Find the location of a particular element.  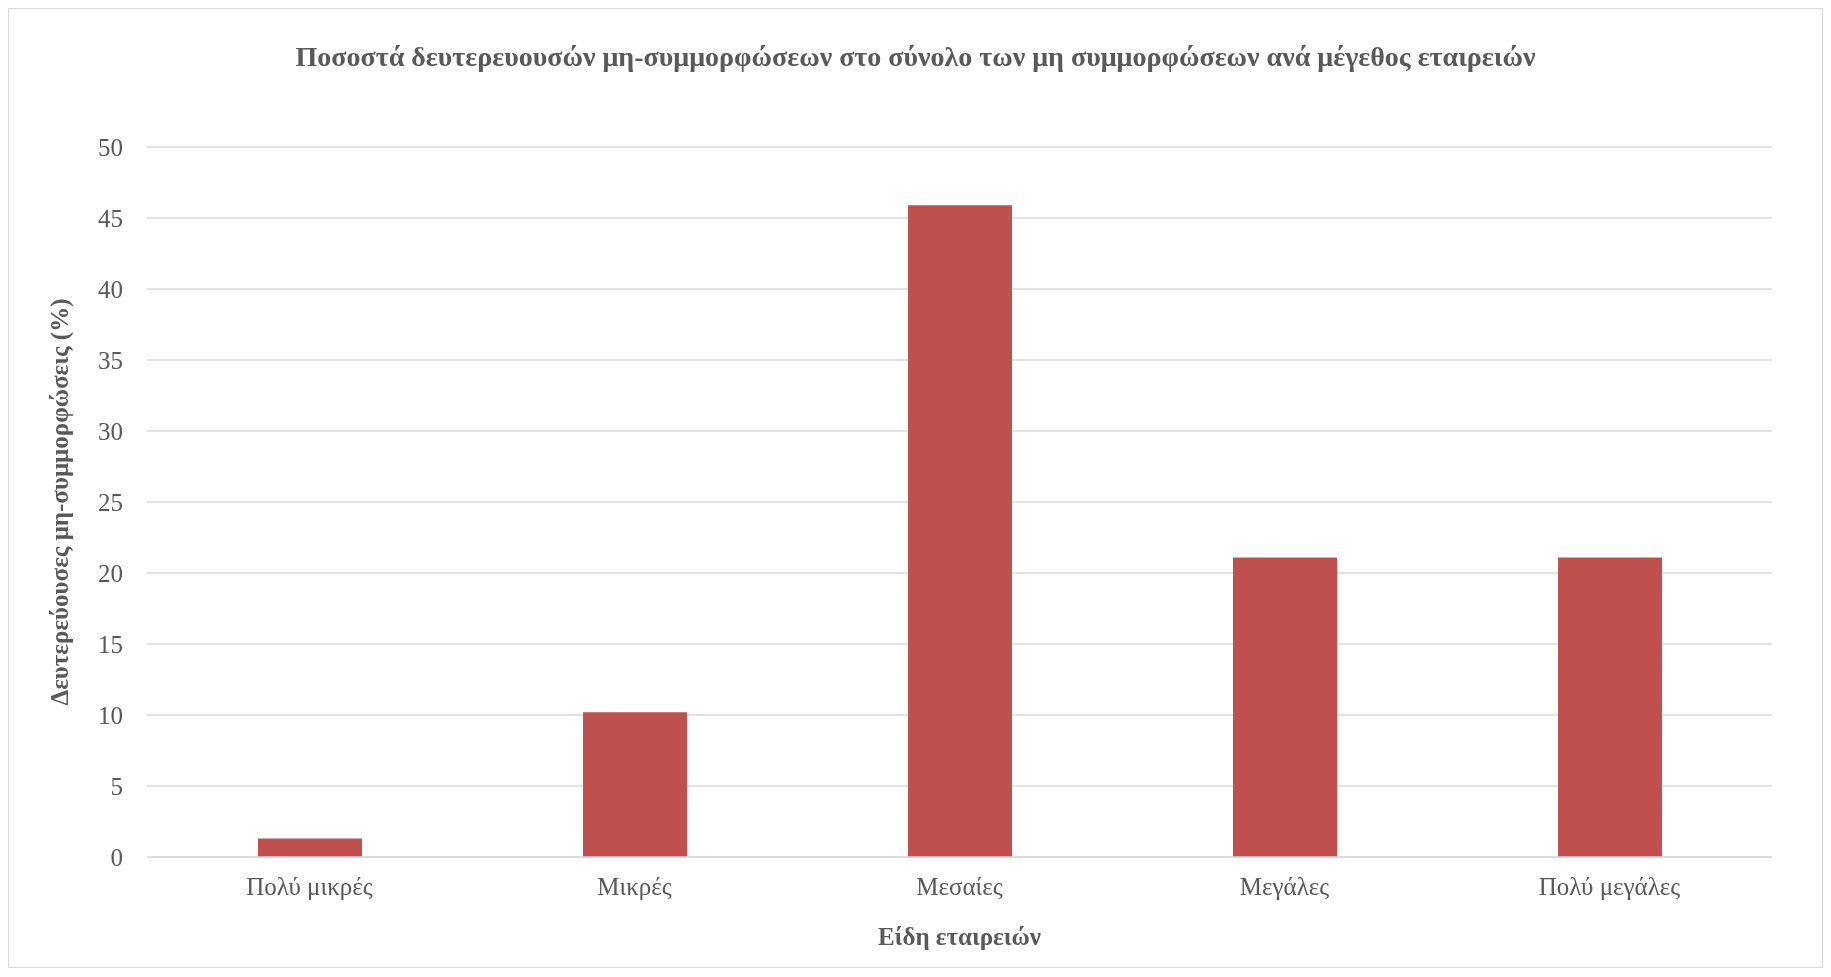

x-tick-label: Μικρές is located at coordinates (634, 886).